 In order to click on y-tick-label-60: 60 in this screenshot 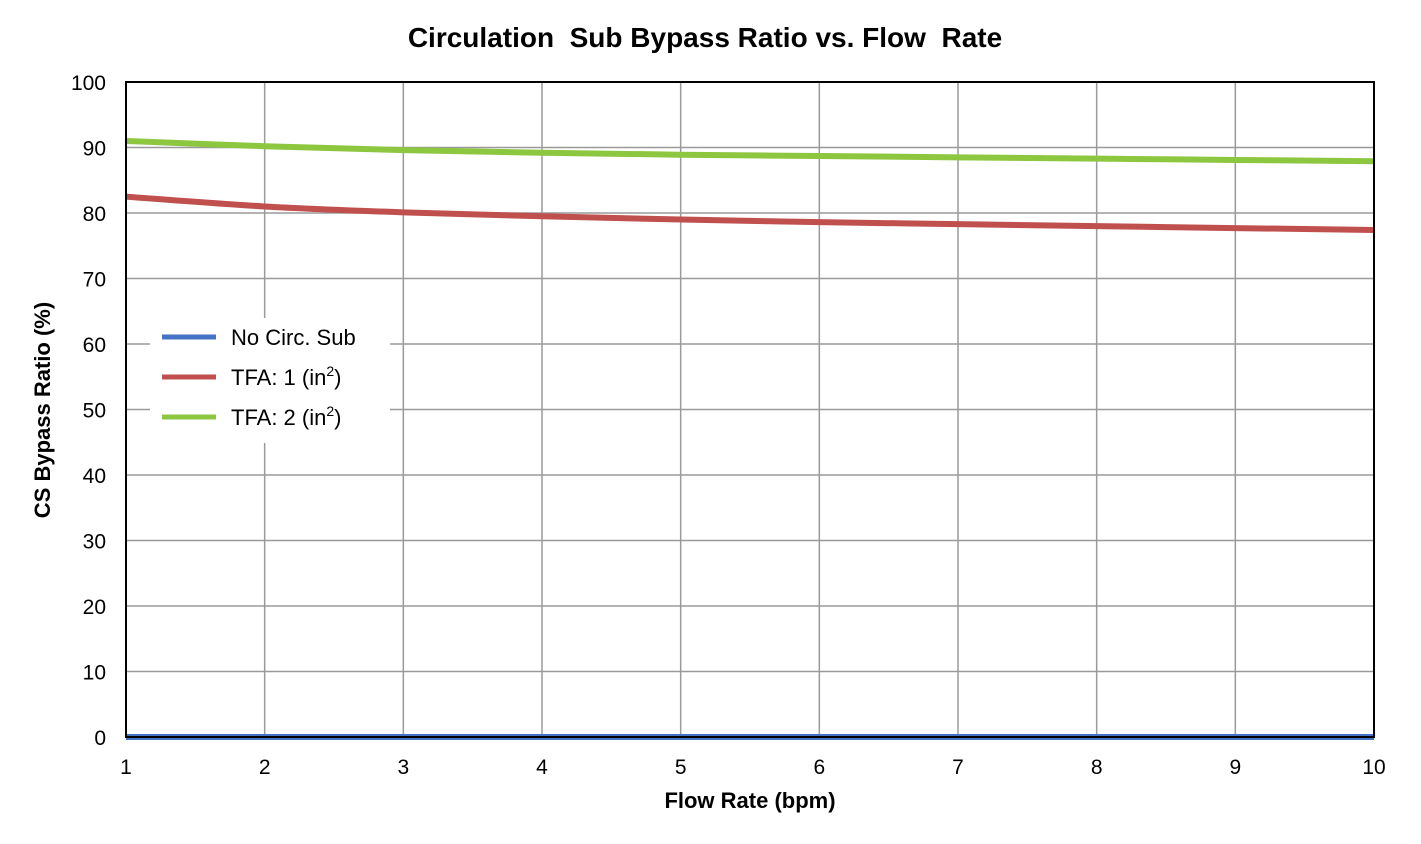, I will do `click(94, 345)`.